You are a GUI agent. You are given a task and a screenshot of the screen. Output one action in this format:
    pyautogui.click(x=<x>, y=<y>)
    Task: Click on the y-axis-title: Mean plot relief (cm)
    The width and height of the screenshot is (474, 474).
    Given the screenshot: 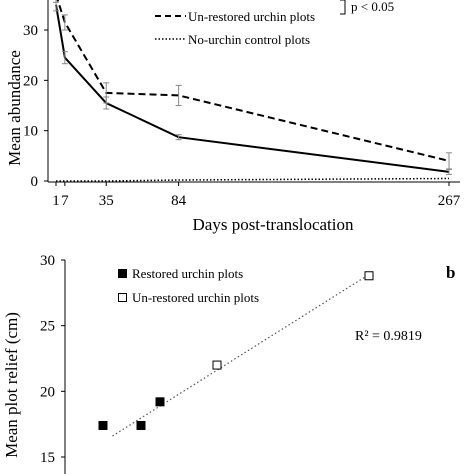 What is the action you would take?
    pyautogui.click(x=11, y=385)
    